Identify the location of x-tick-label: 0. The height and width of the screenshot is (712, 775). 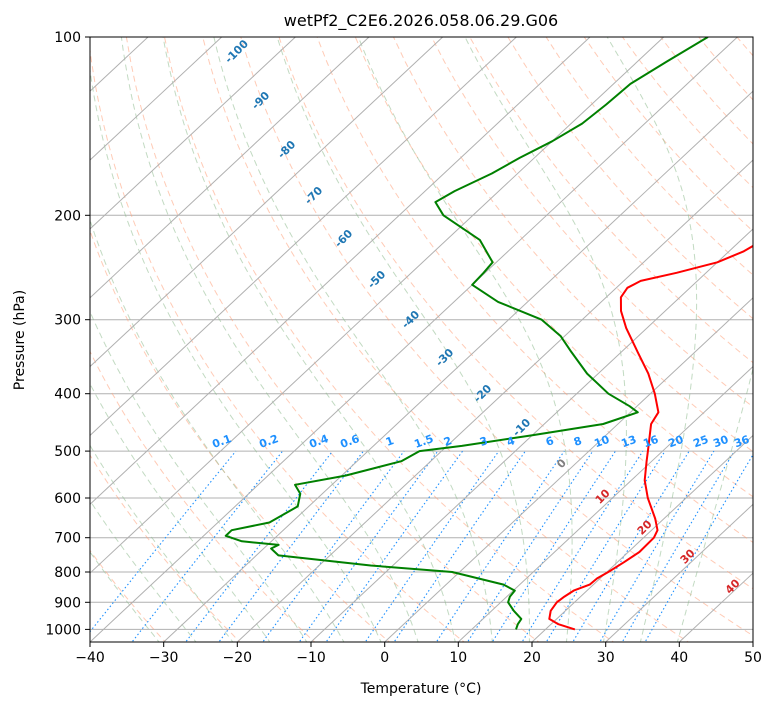
(384, 658).